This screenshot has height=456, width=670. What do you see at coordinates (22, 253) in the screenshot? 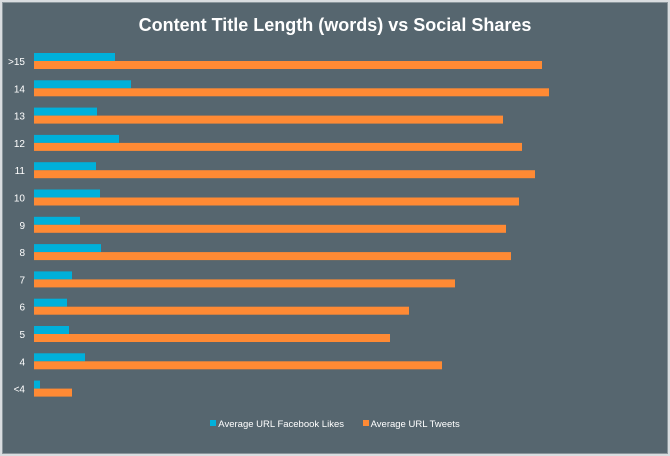
I see `category-label: 8` at bounding box center [22, 253].